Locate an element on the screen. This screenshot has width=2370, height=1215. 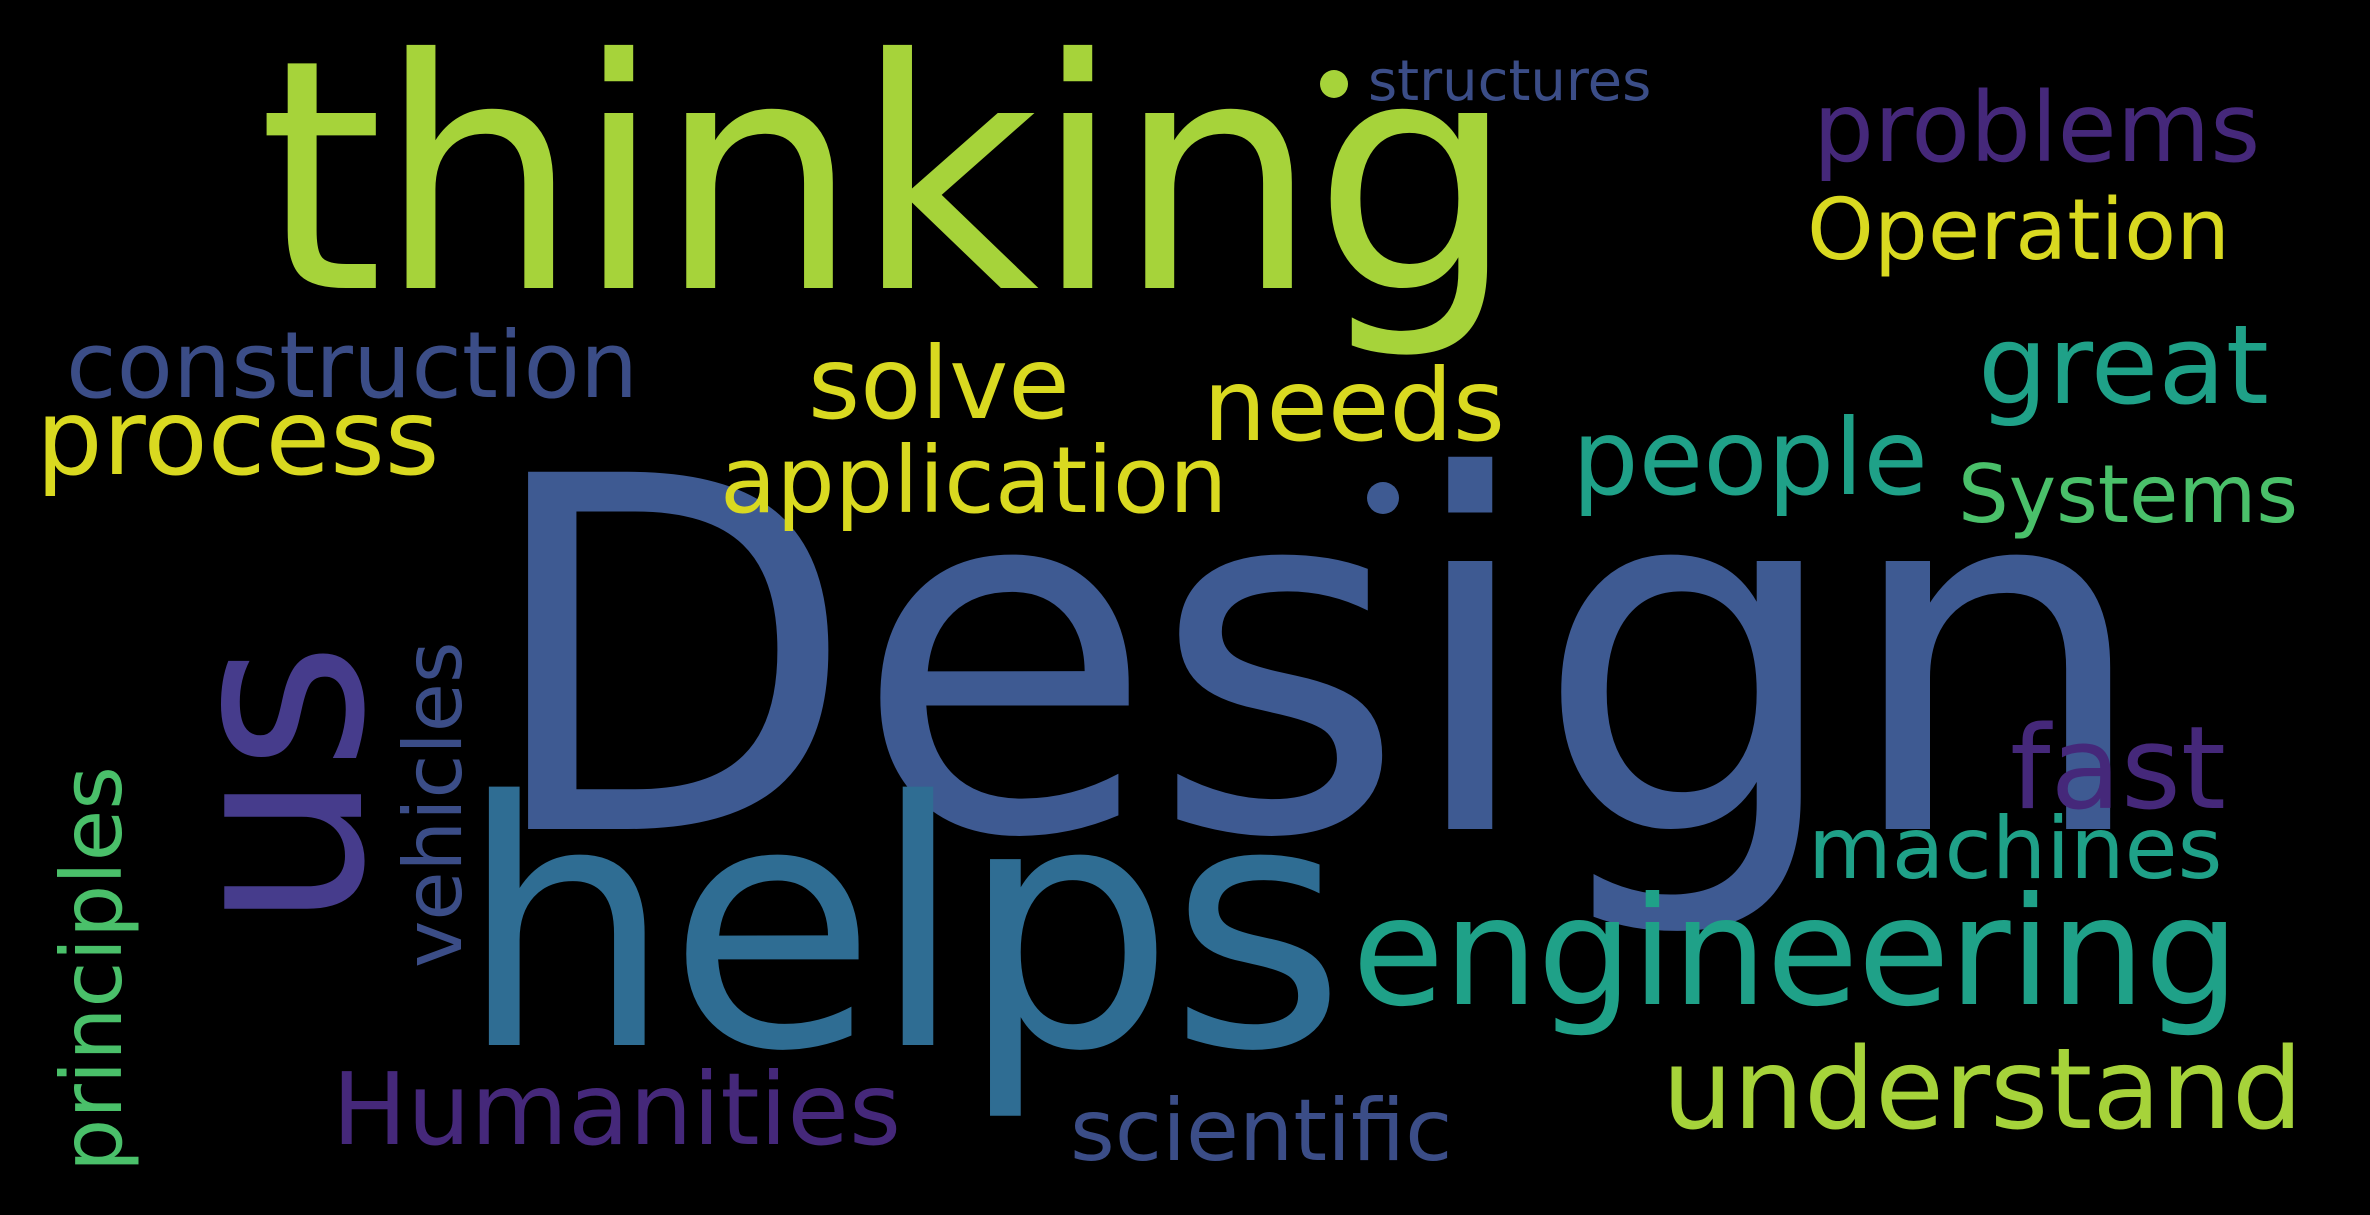
word-engineering: engineering is located at coordinates (1796, 953).